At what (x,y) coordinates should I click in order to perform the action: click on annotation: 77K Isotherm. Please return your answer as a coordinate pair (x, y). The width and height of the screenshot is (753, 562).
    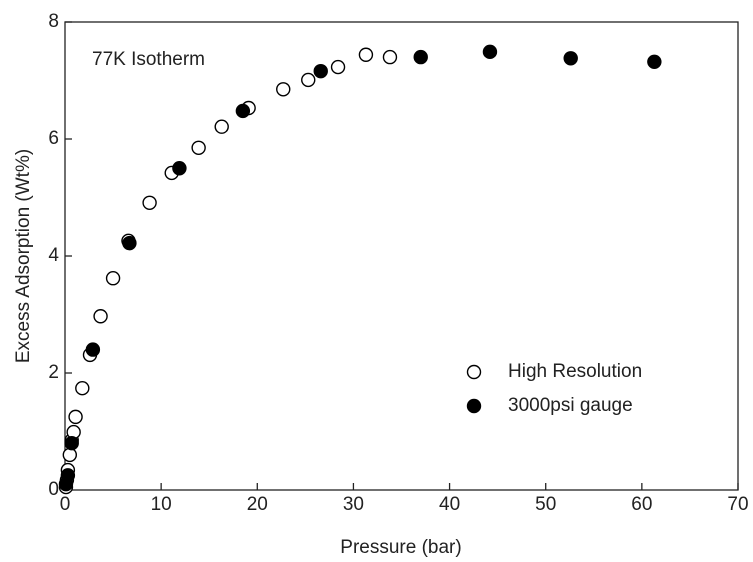
    Looking at the image, I should click on (148, 59).